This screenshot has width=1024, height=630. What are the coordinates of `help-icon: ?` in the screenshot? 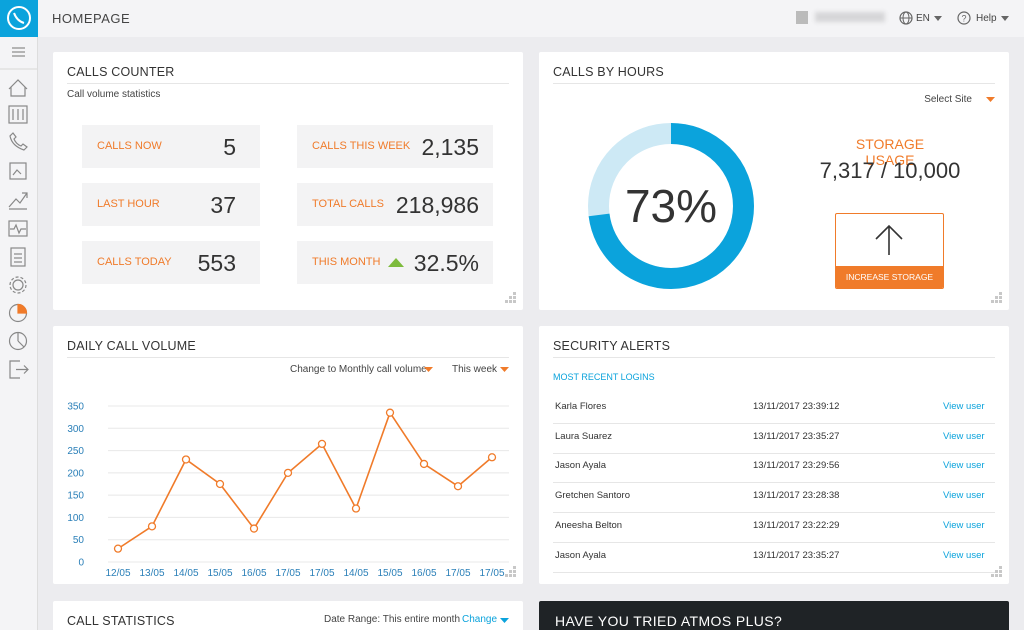 It's located at (964, 18).